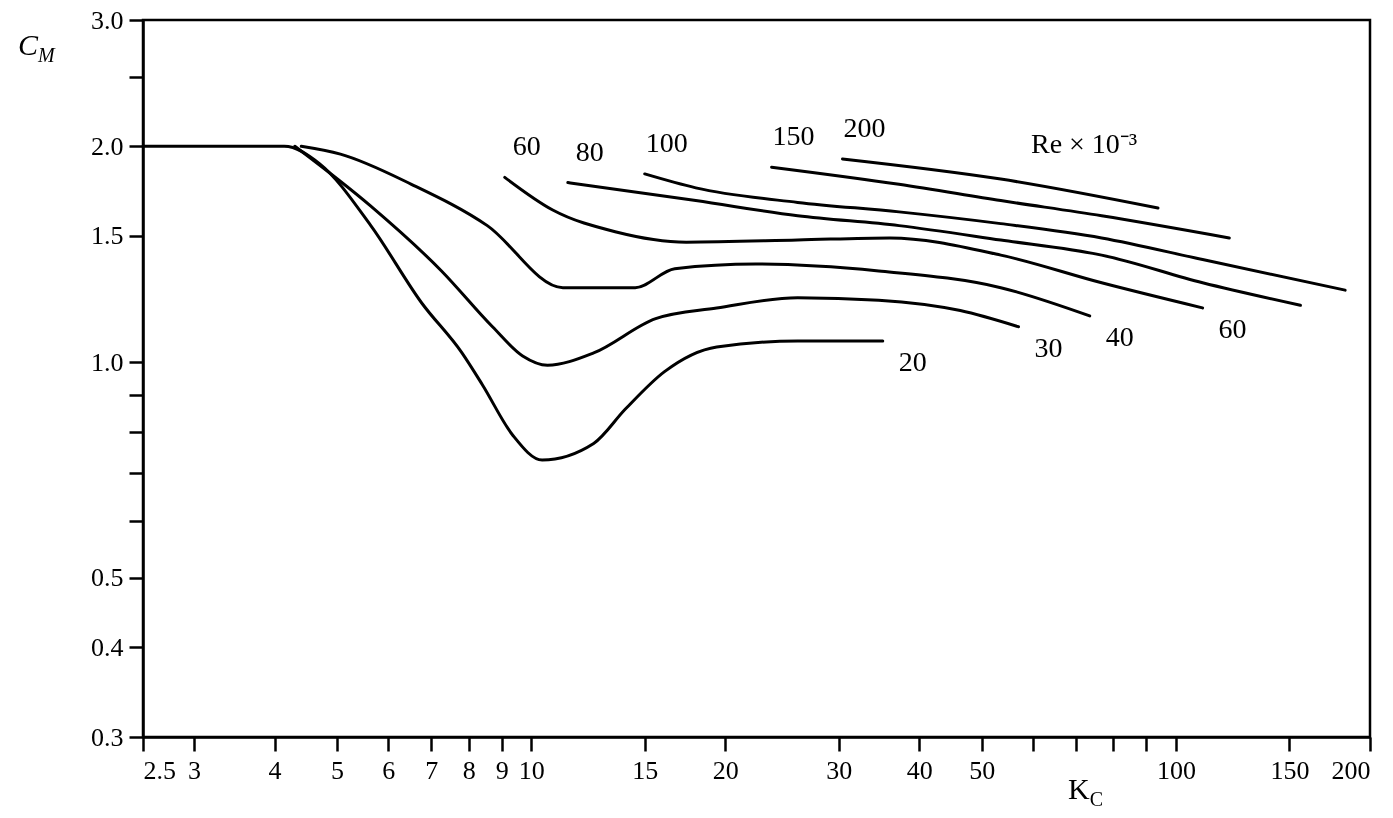 The width and height of the screenshot is (1393, 818). What do you see at coordinates (1351, 770) in the screenshot?
I see `x-tick-label: 200` at bounding box center [1351, 770].